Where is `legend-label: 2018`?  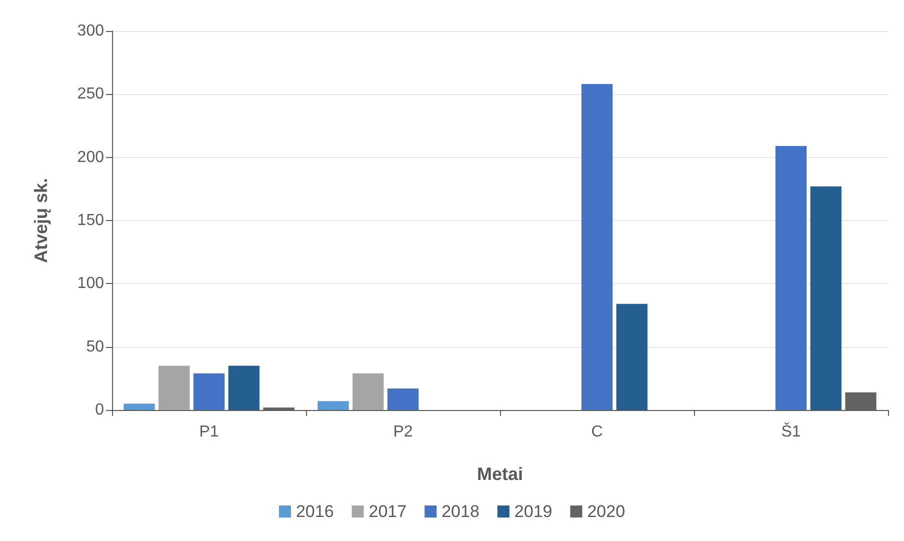
legend-label: 2018 is located at coordinates (461, 511).